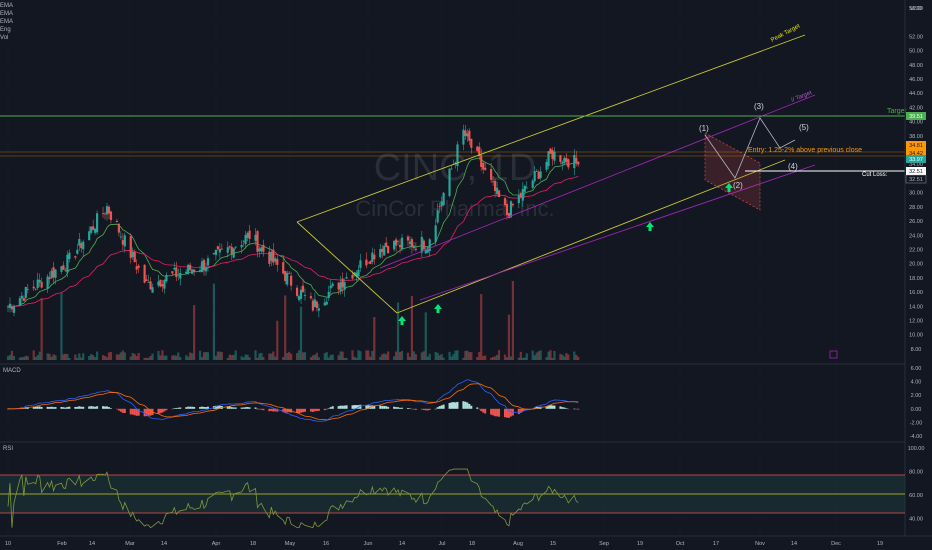 Image resolution: width=932 pixels, height=550 pixels. I want to click on x-tick-label: Apr, so click(216, 544).